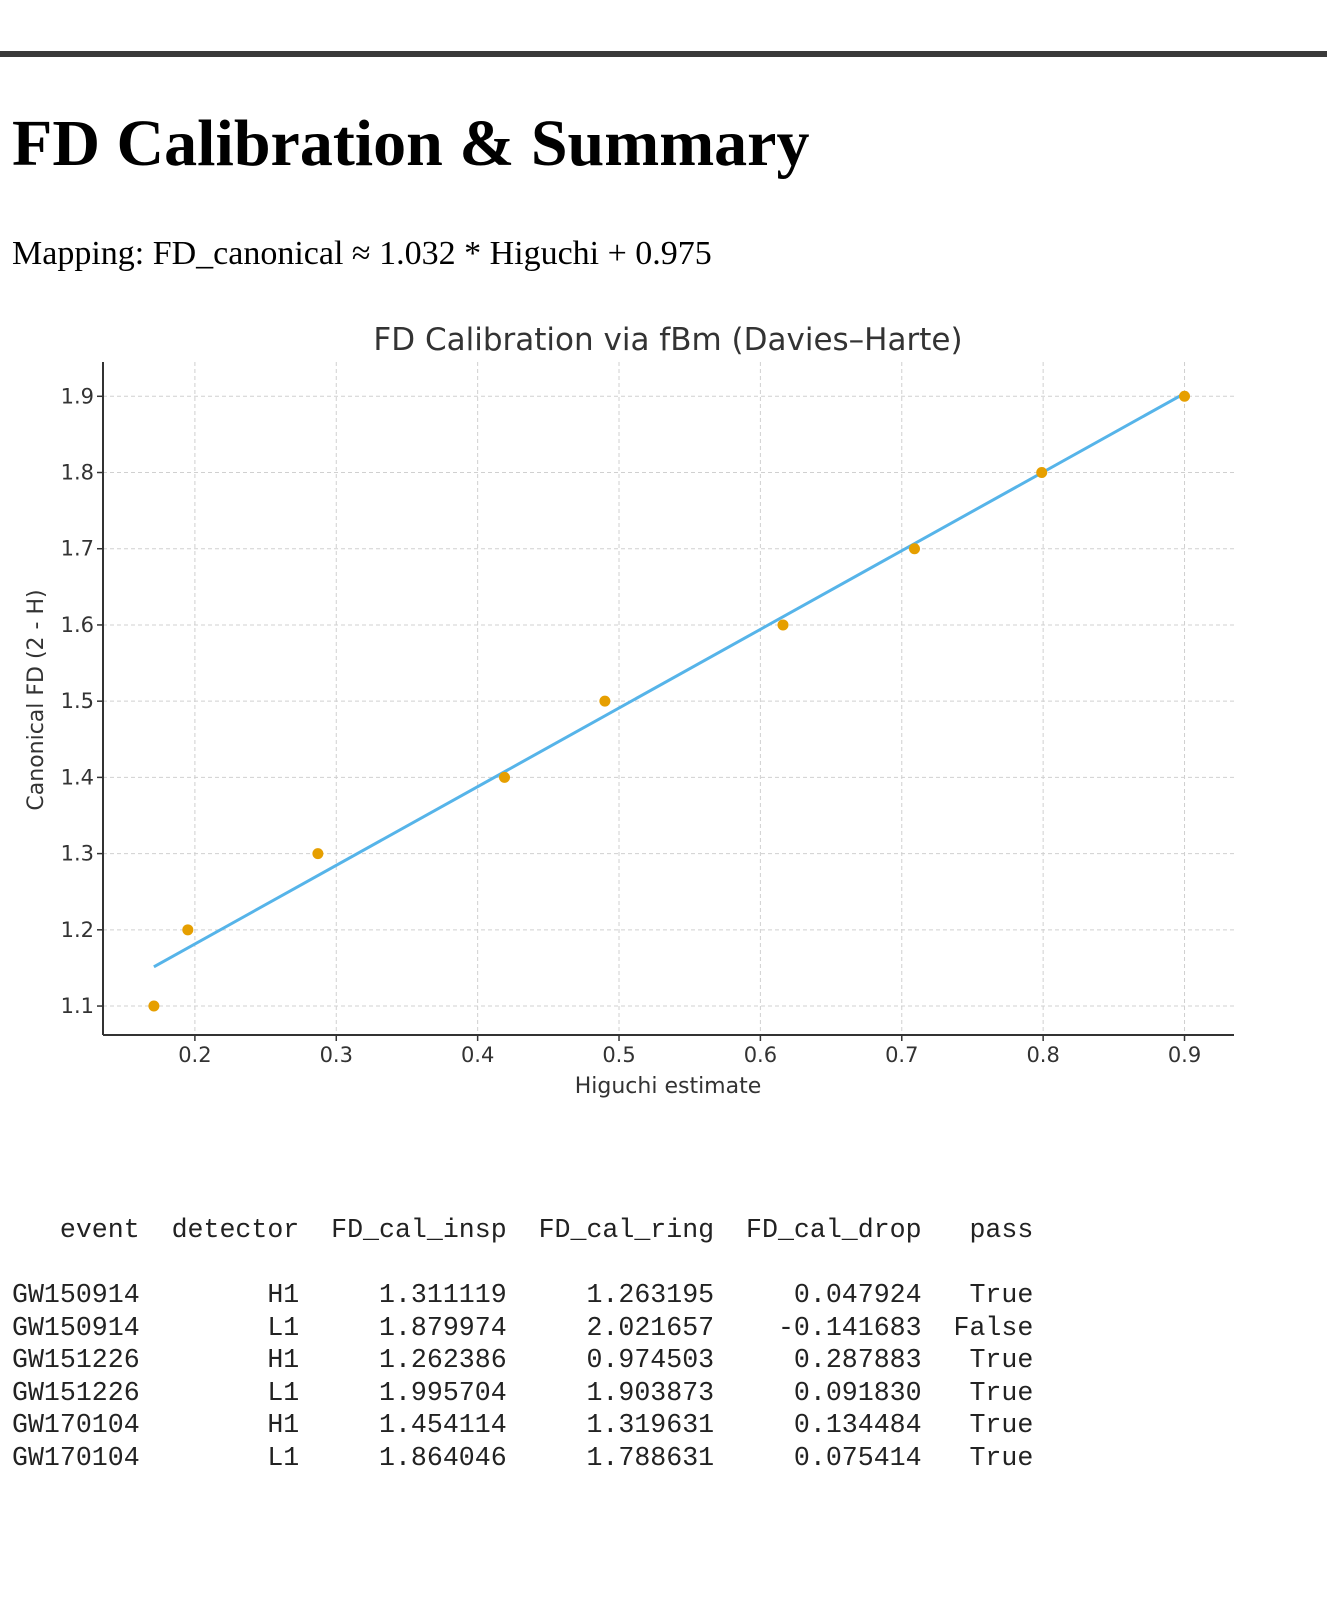 The image size is (1327, 1598). Describe the element at coordinates (626, 1230) in the screenshot. I see `column-header-fd-cal-ring: FD_cal_ring` at that location.